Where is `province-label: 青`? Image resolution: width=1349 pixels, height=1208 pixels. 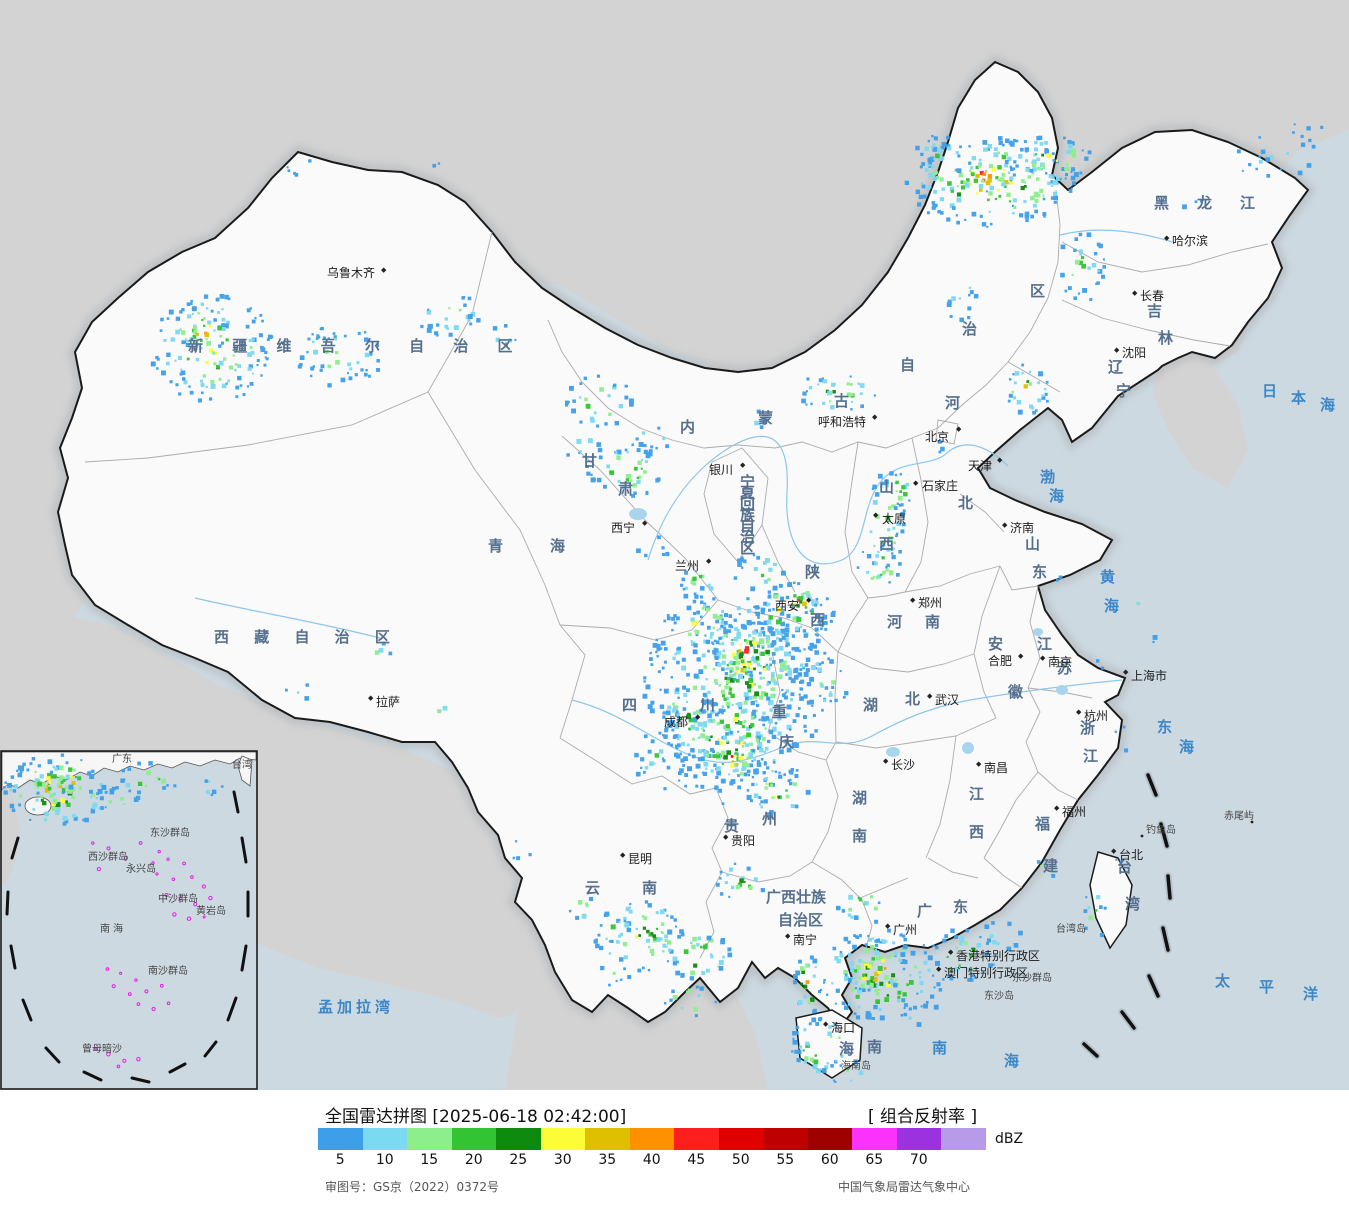 province-label: 青 is located at coordinates (495, 546).